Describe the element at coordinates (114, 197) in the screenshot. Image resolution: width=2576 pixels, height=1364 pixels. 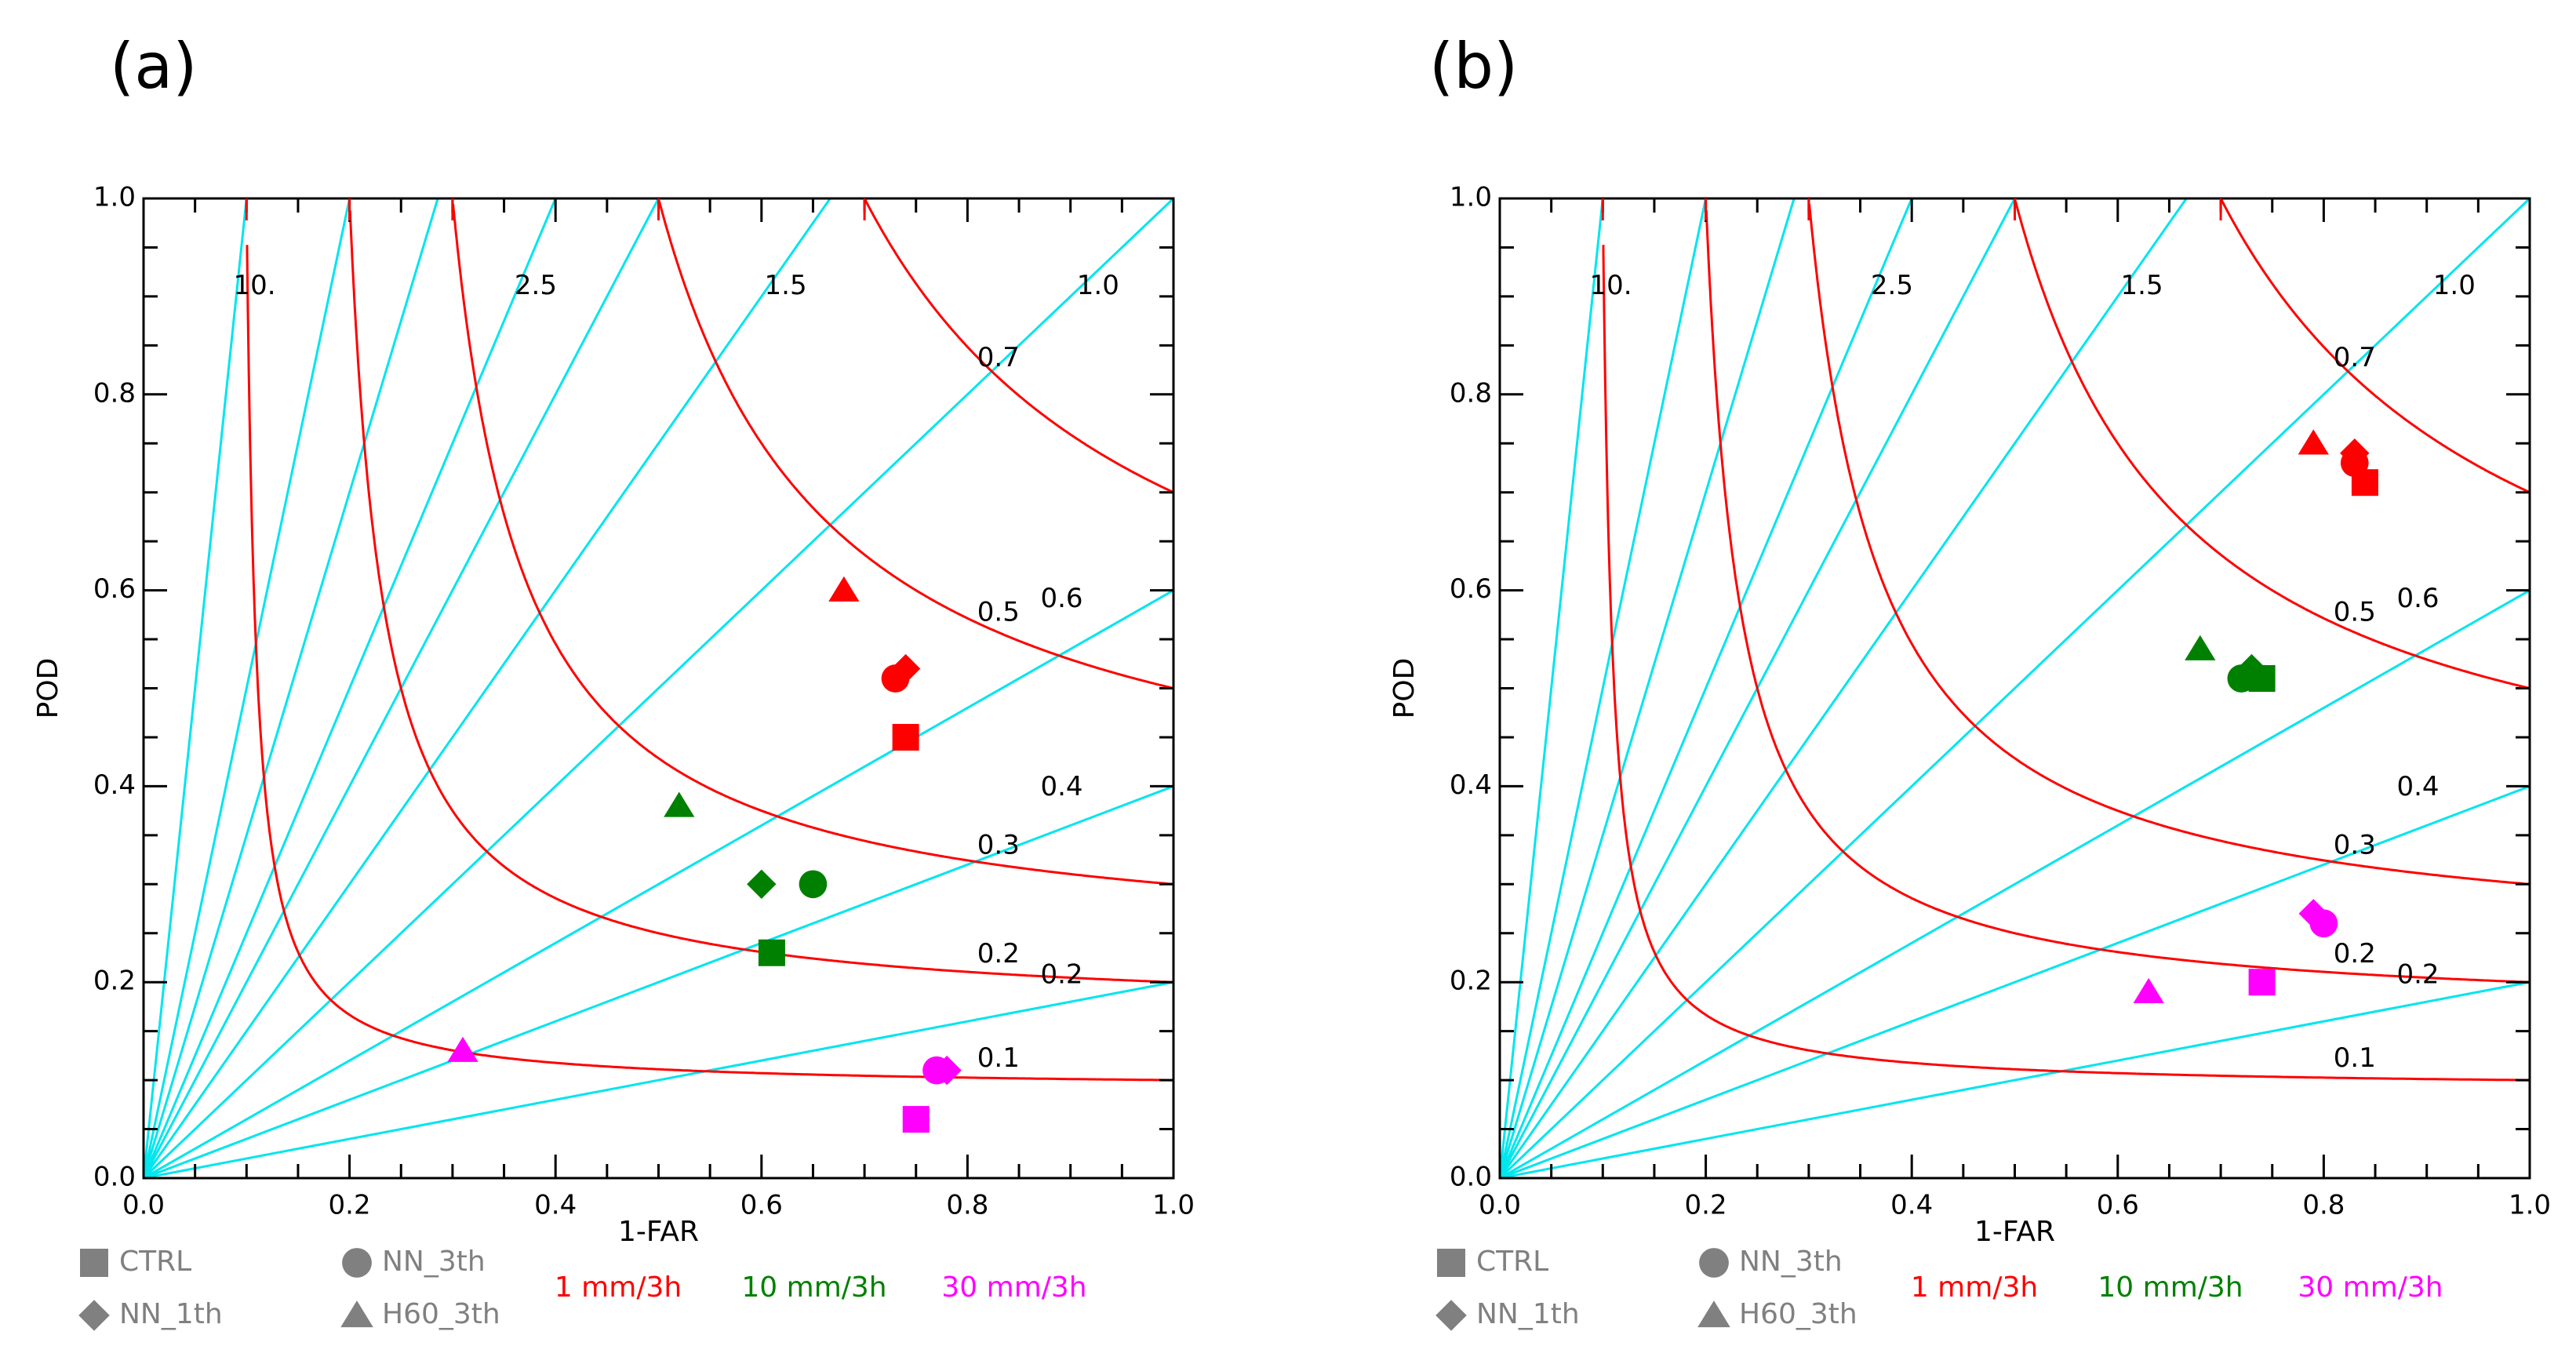
I see `y-tick-label: 1.0` at that location.